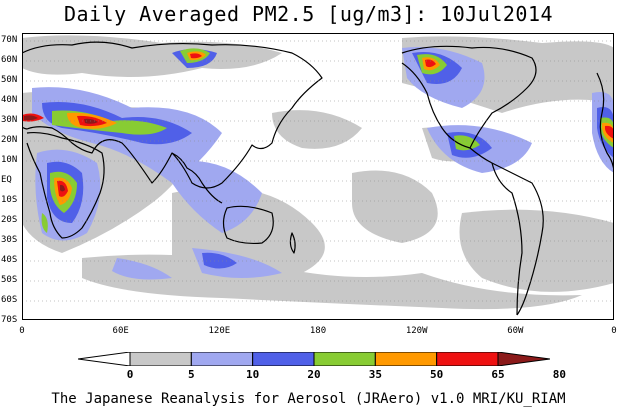 The width and height of the screenshot is (617, 410). I want to click on latitude-label: 10N, so click(9, 160).